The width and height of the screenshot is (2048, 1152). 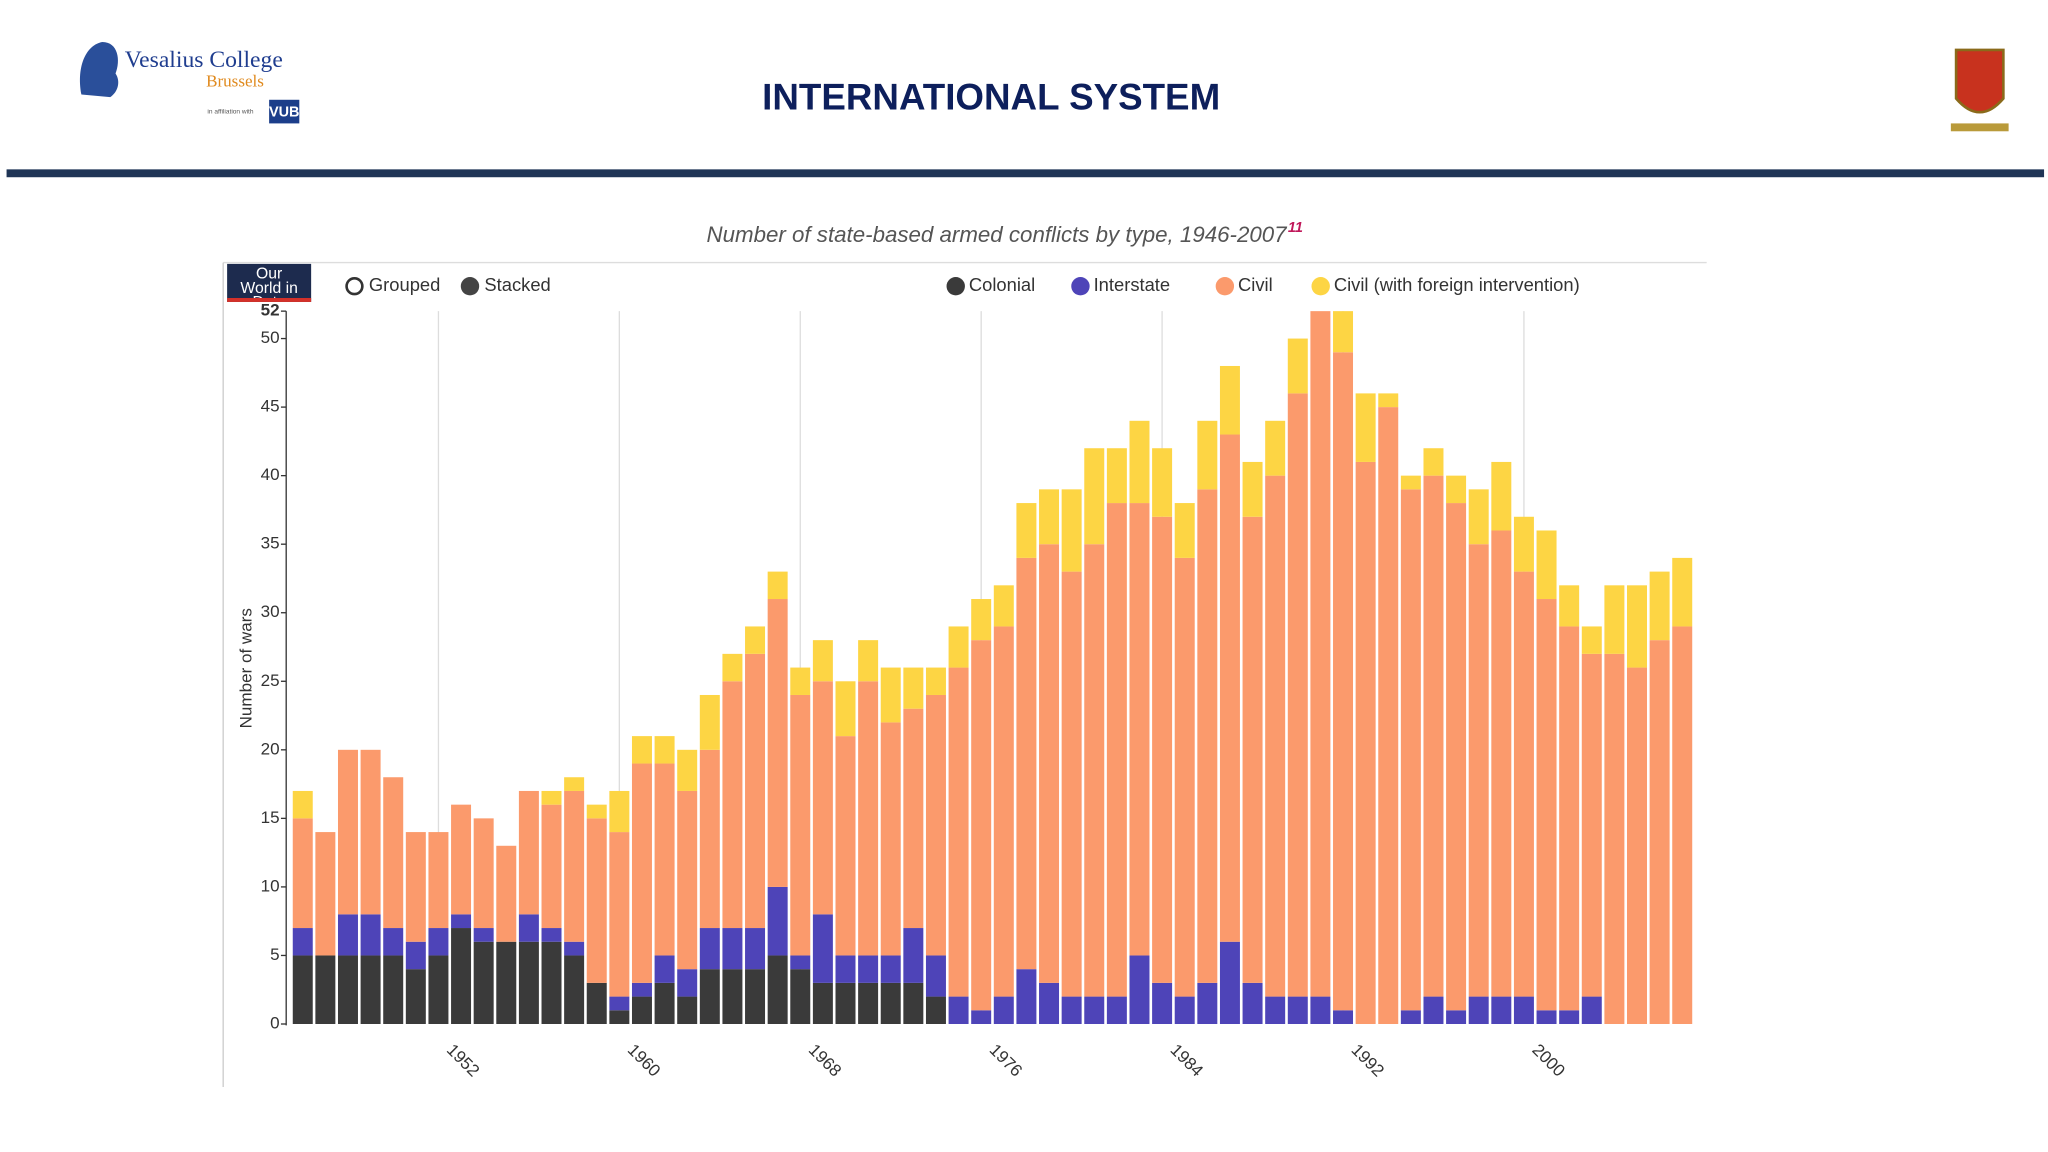 What do you see at coordinates (1295, 228) in the screenshot?
I see `footnote-ref: 11` at bounding box center [1295, 228].